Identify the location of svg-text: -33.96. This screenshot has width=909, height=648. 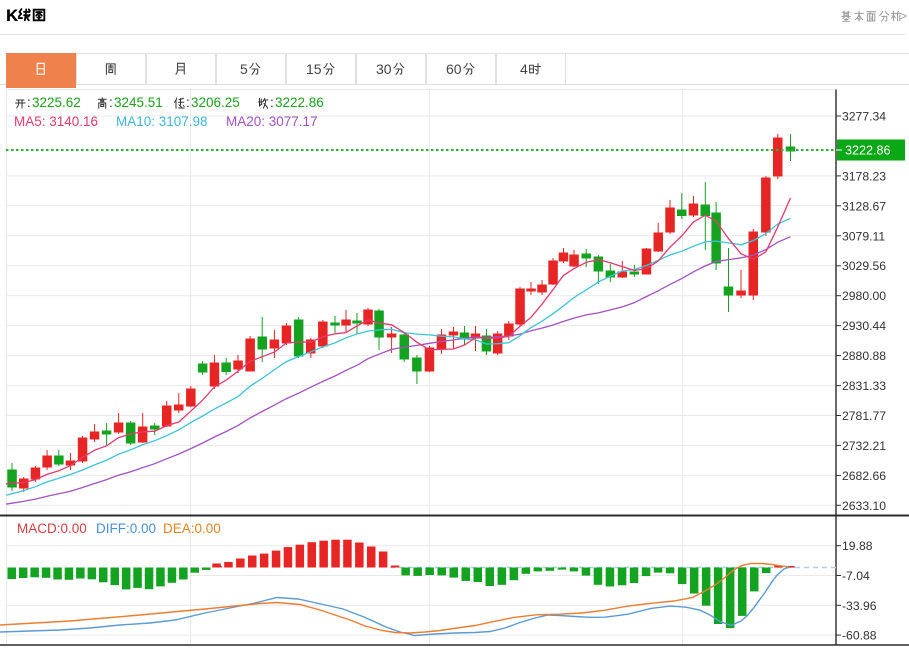
(859, 606).